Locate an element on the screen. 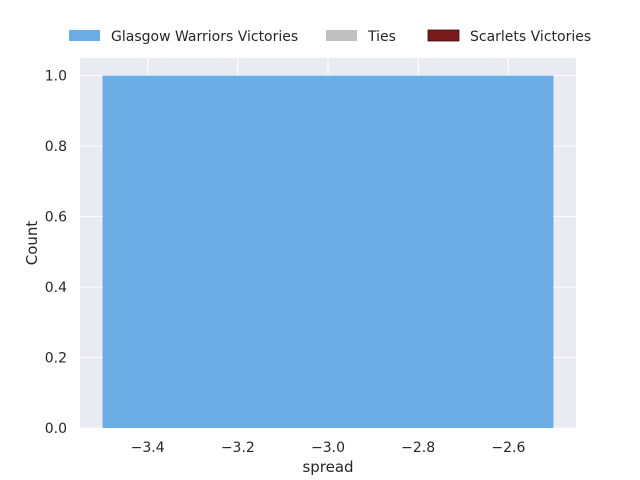  legend-entry-2: Scarlets Victories is located at coordinates (509, 37).